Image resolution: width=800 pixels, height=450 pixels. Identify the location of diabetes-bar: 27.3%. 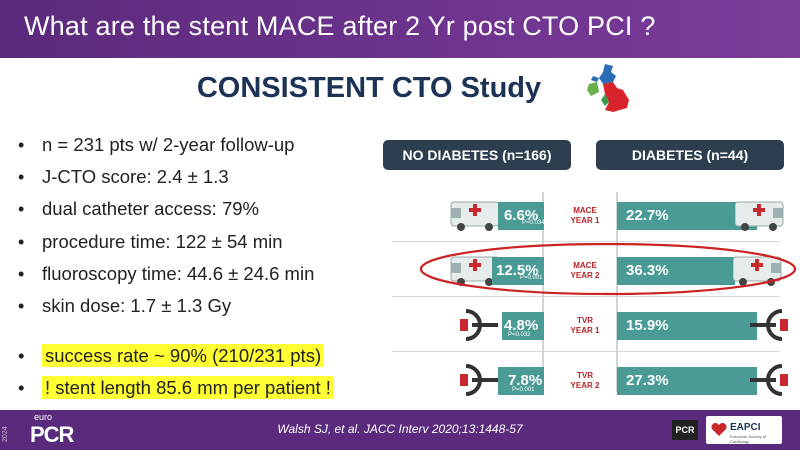
(687, 381).